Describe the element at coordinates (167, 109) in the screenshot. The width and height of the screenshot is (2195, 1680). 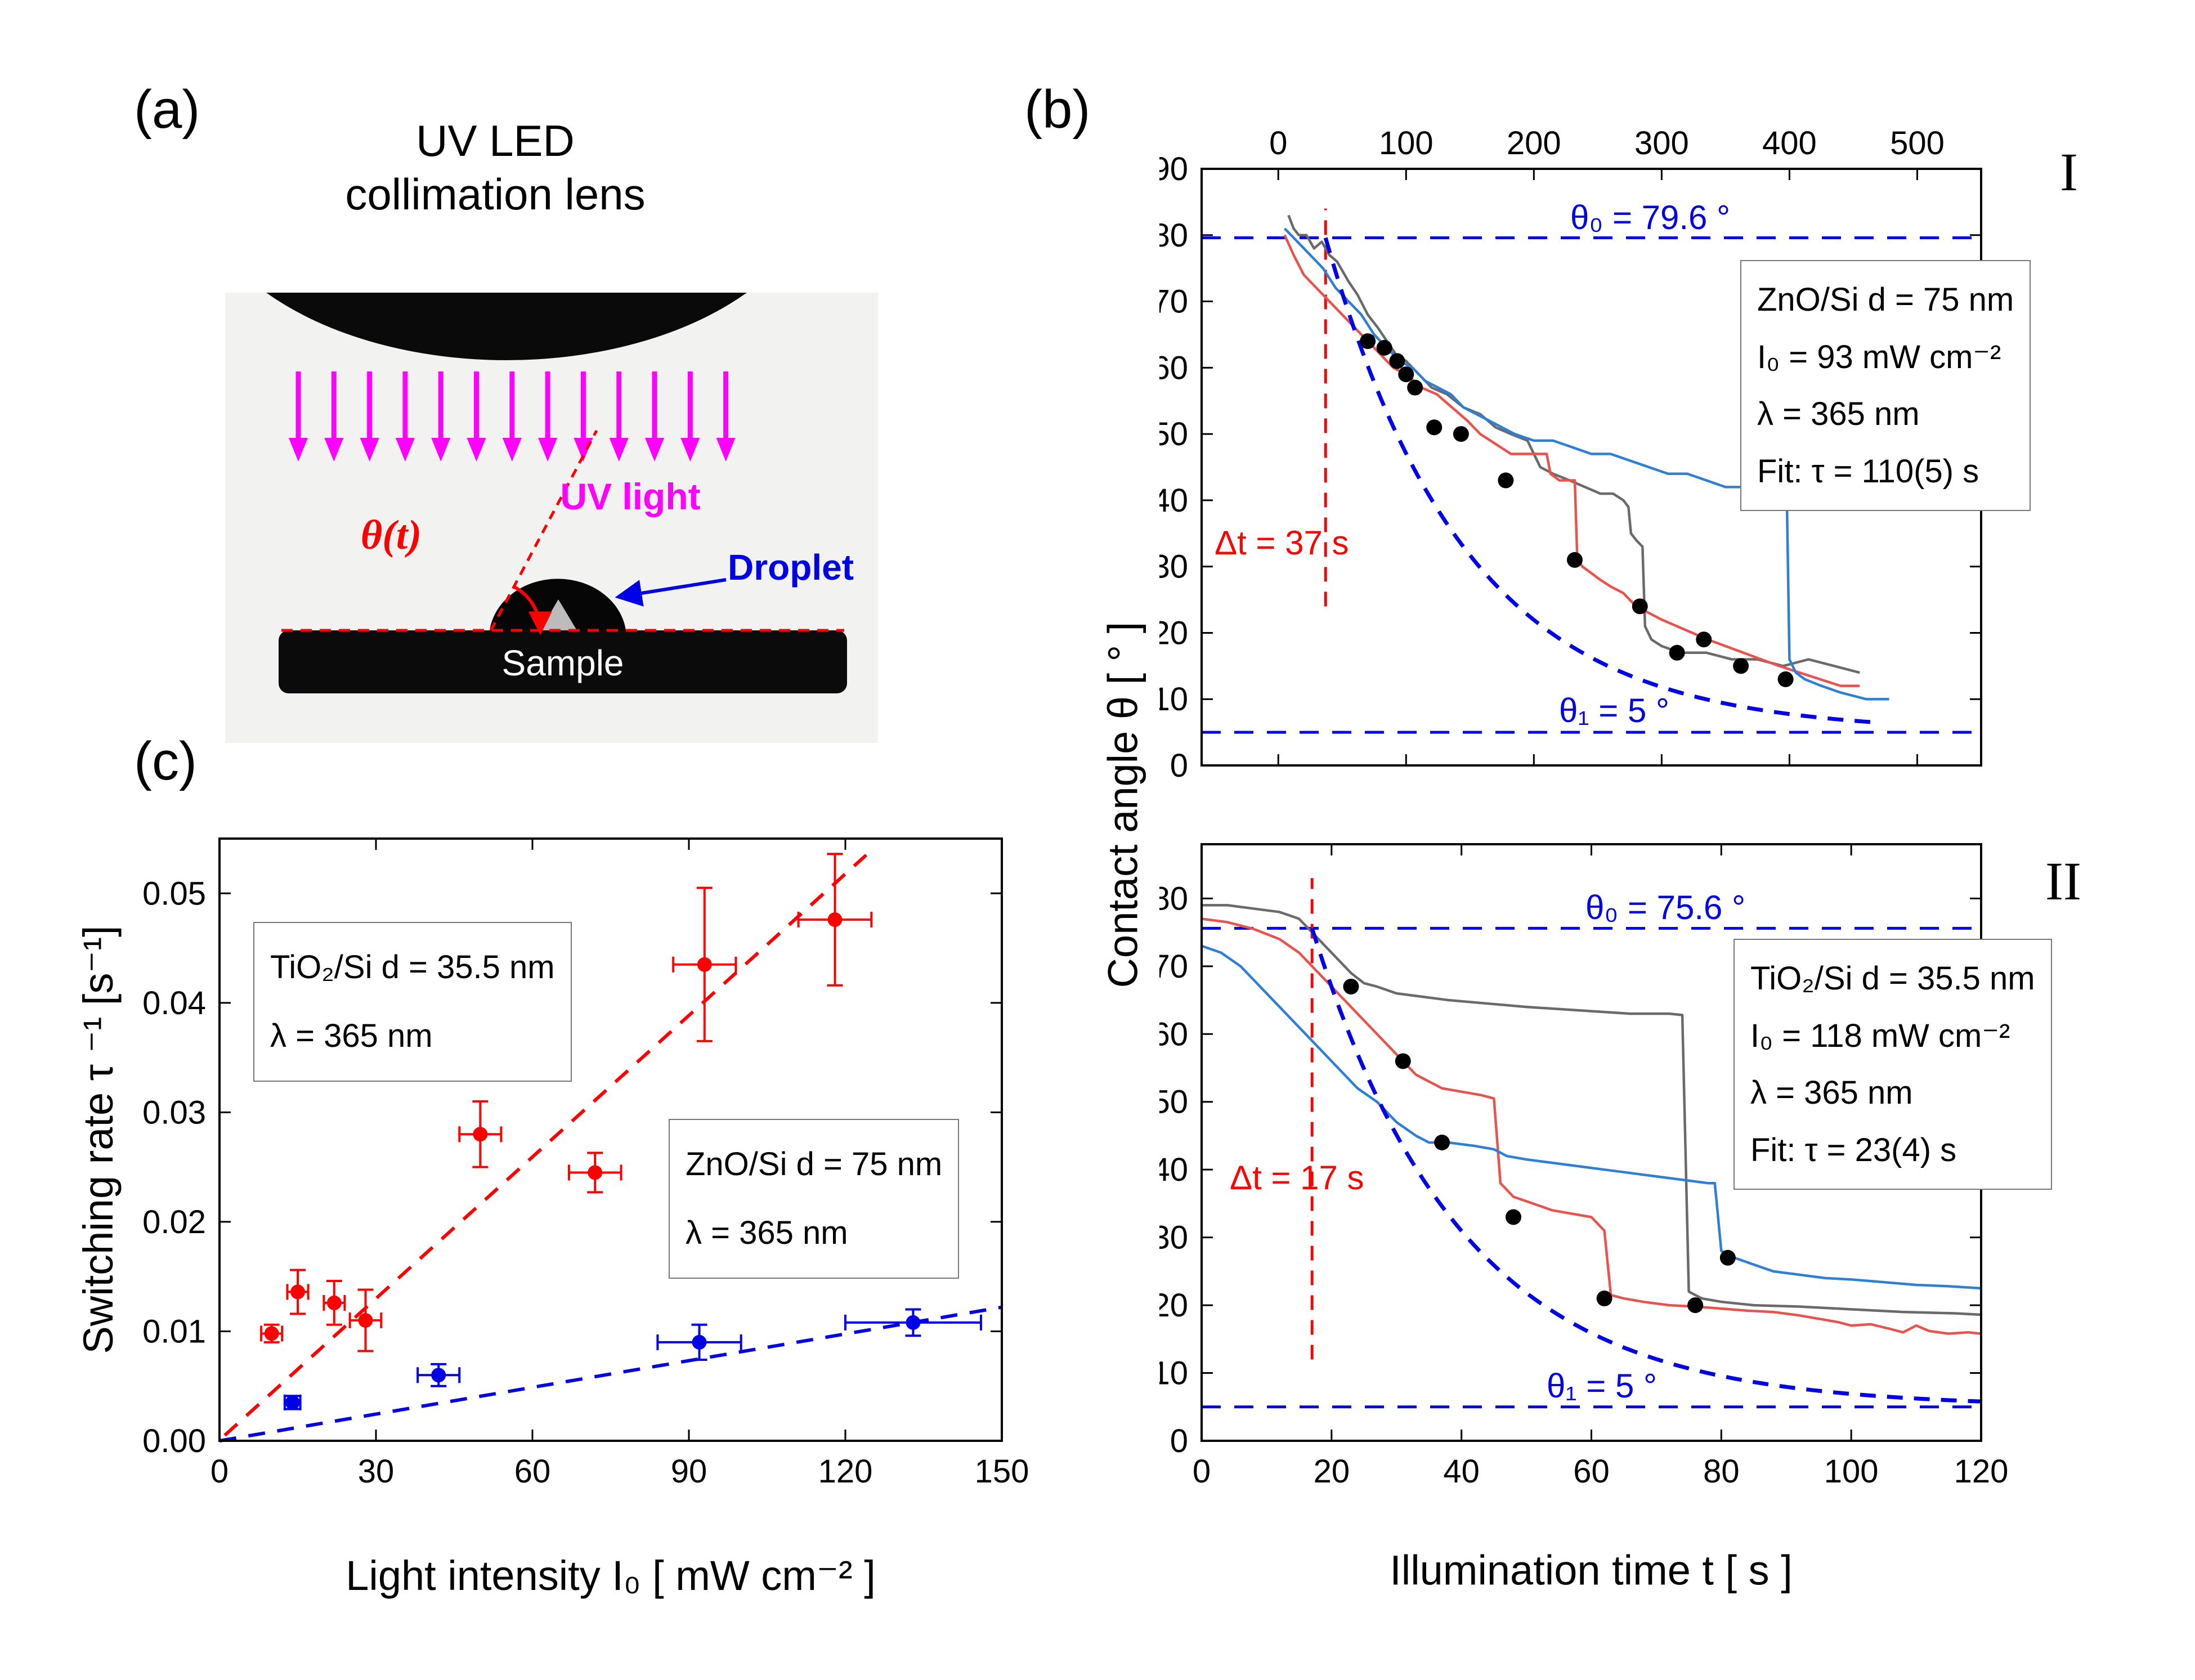
I see `panel-a-label: (a)` at that location.